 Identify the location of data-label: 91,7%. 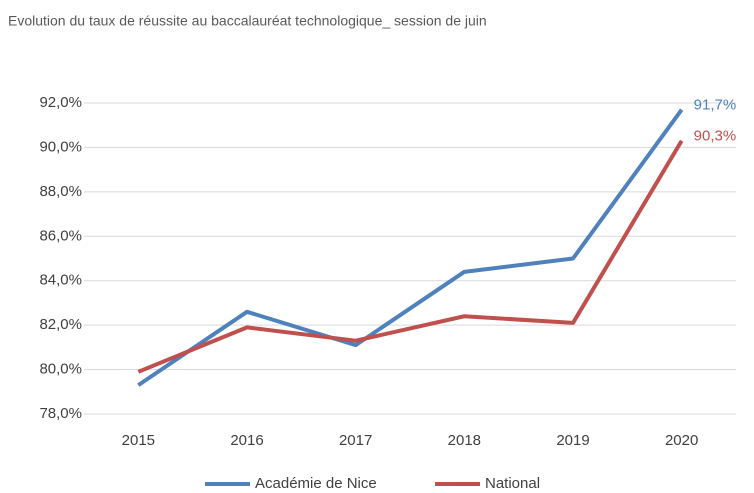
(715, 105).